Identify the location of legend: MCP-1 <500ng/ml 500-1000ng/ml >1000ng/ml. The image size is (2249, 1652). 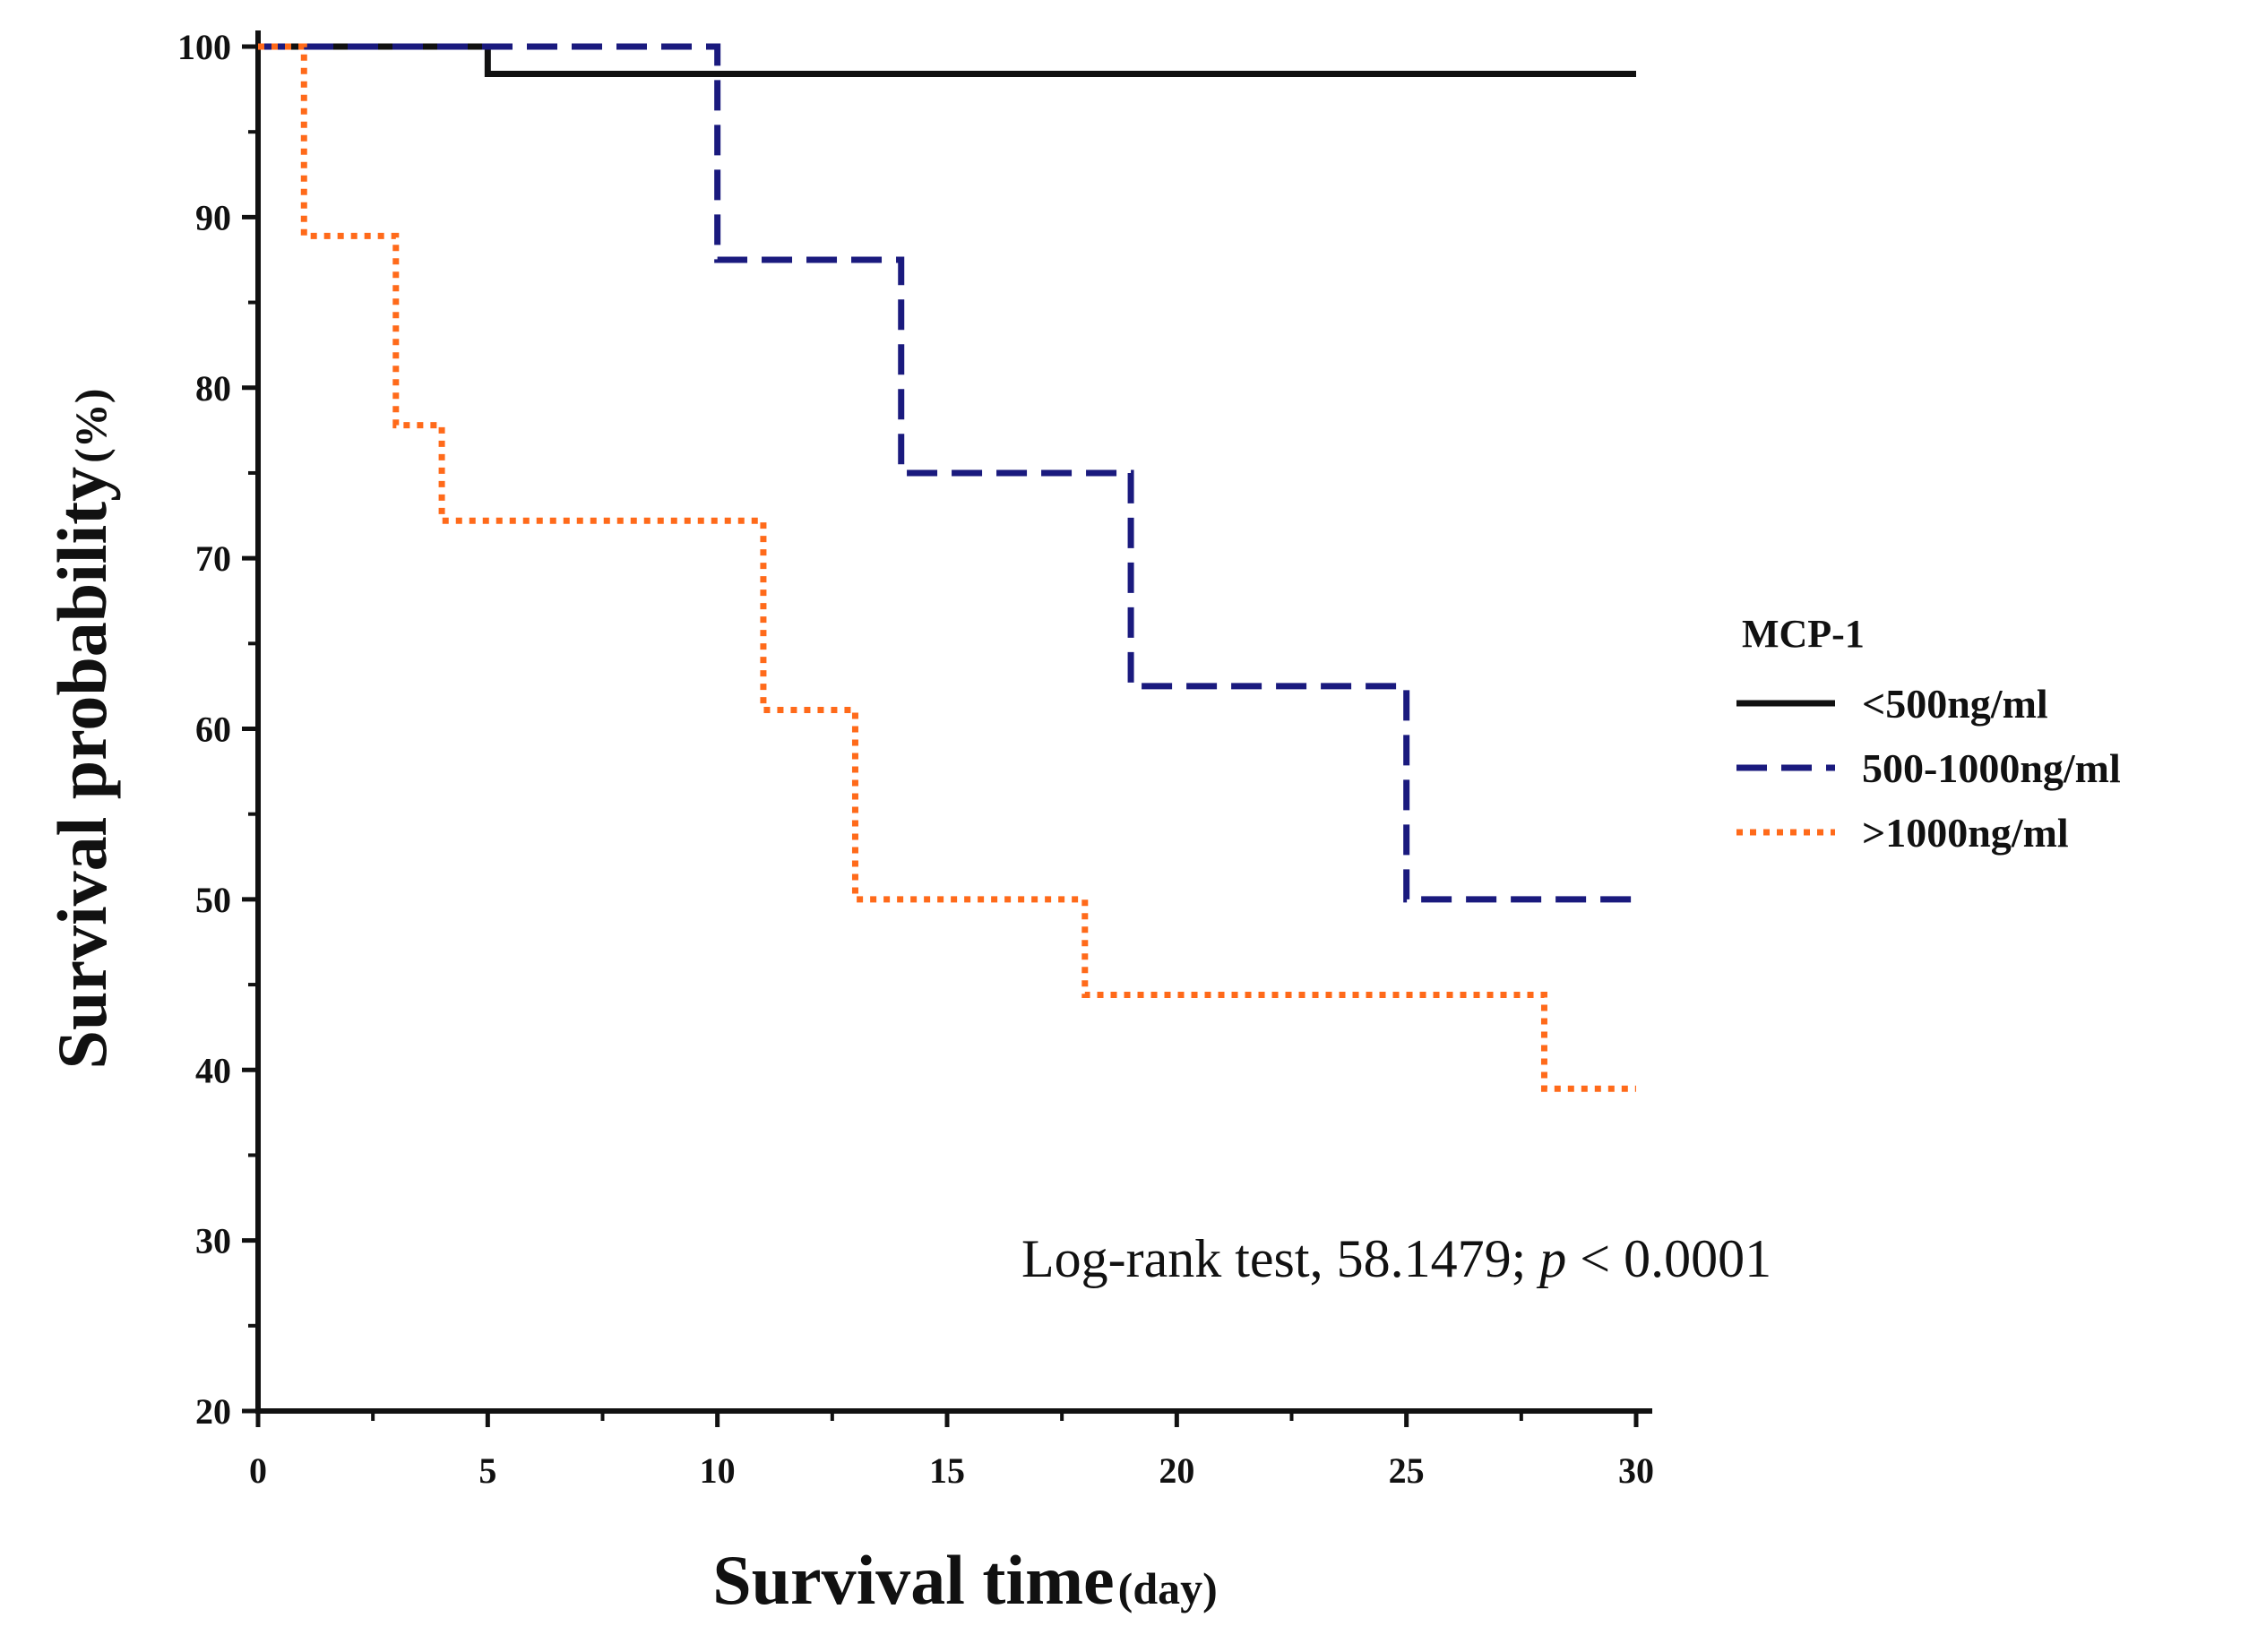
(1929, 734).